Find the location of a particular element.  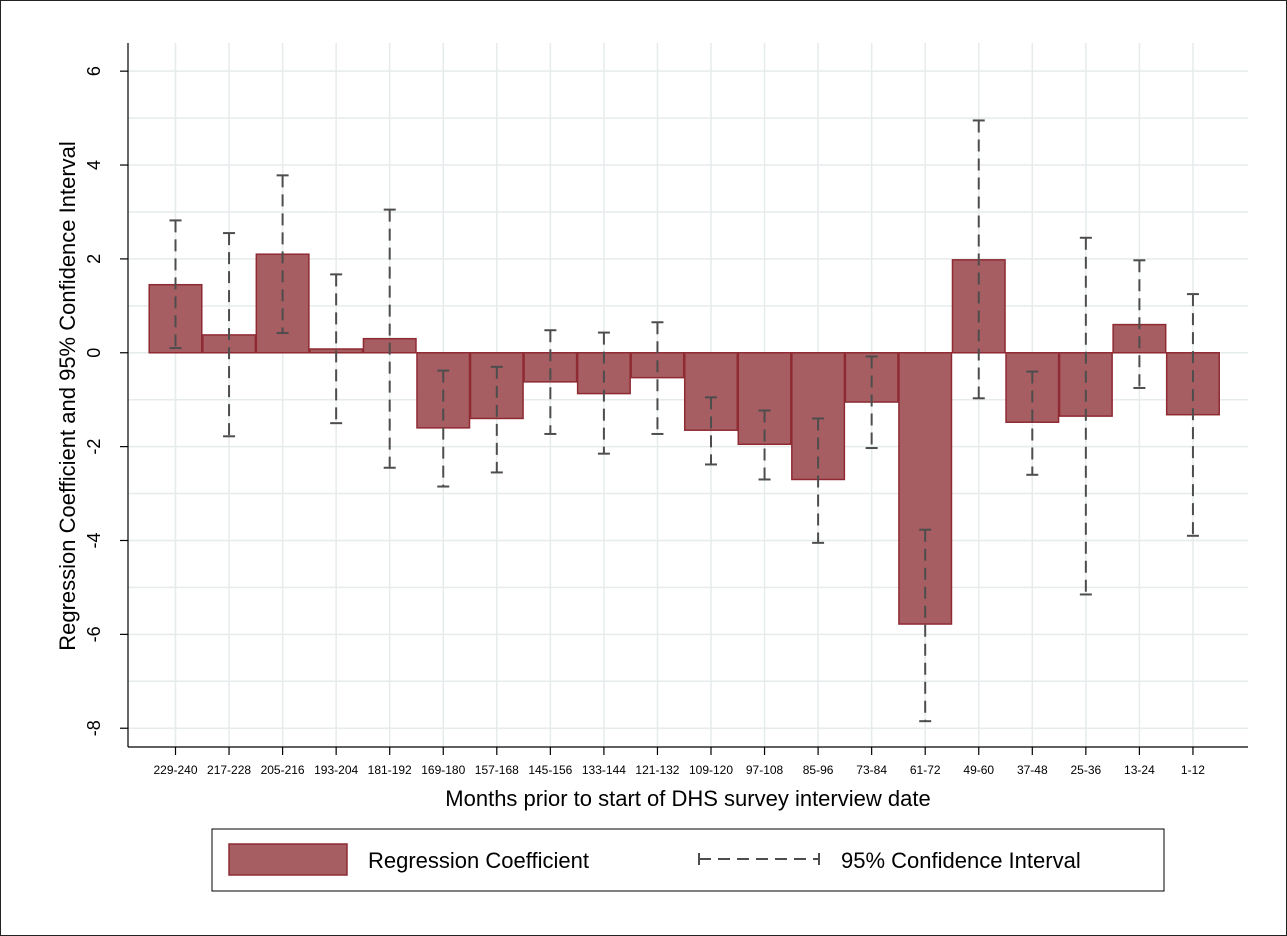

x-tick-label: 205-216 is located at coordinates (283, 770).